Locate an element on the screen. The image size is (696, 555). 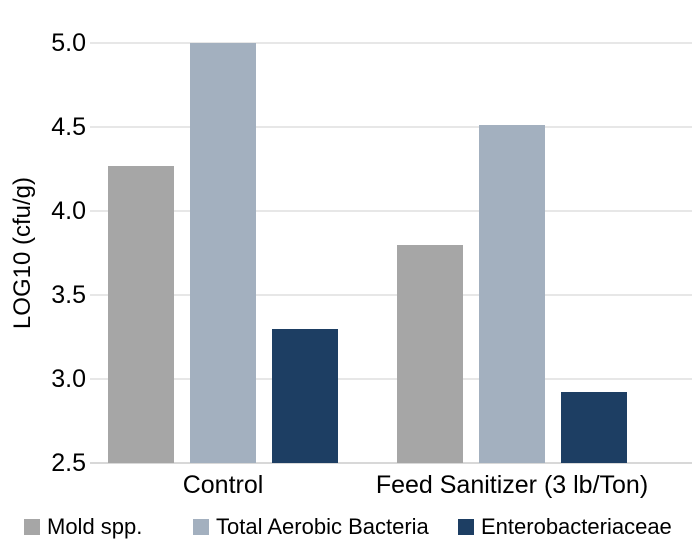
gridline-2.5 is located at coordinates (391, 463).